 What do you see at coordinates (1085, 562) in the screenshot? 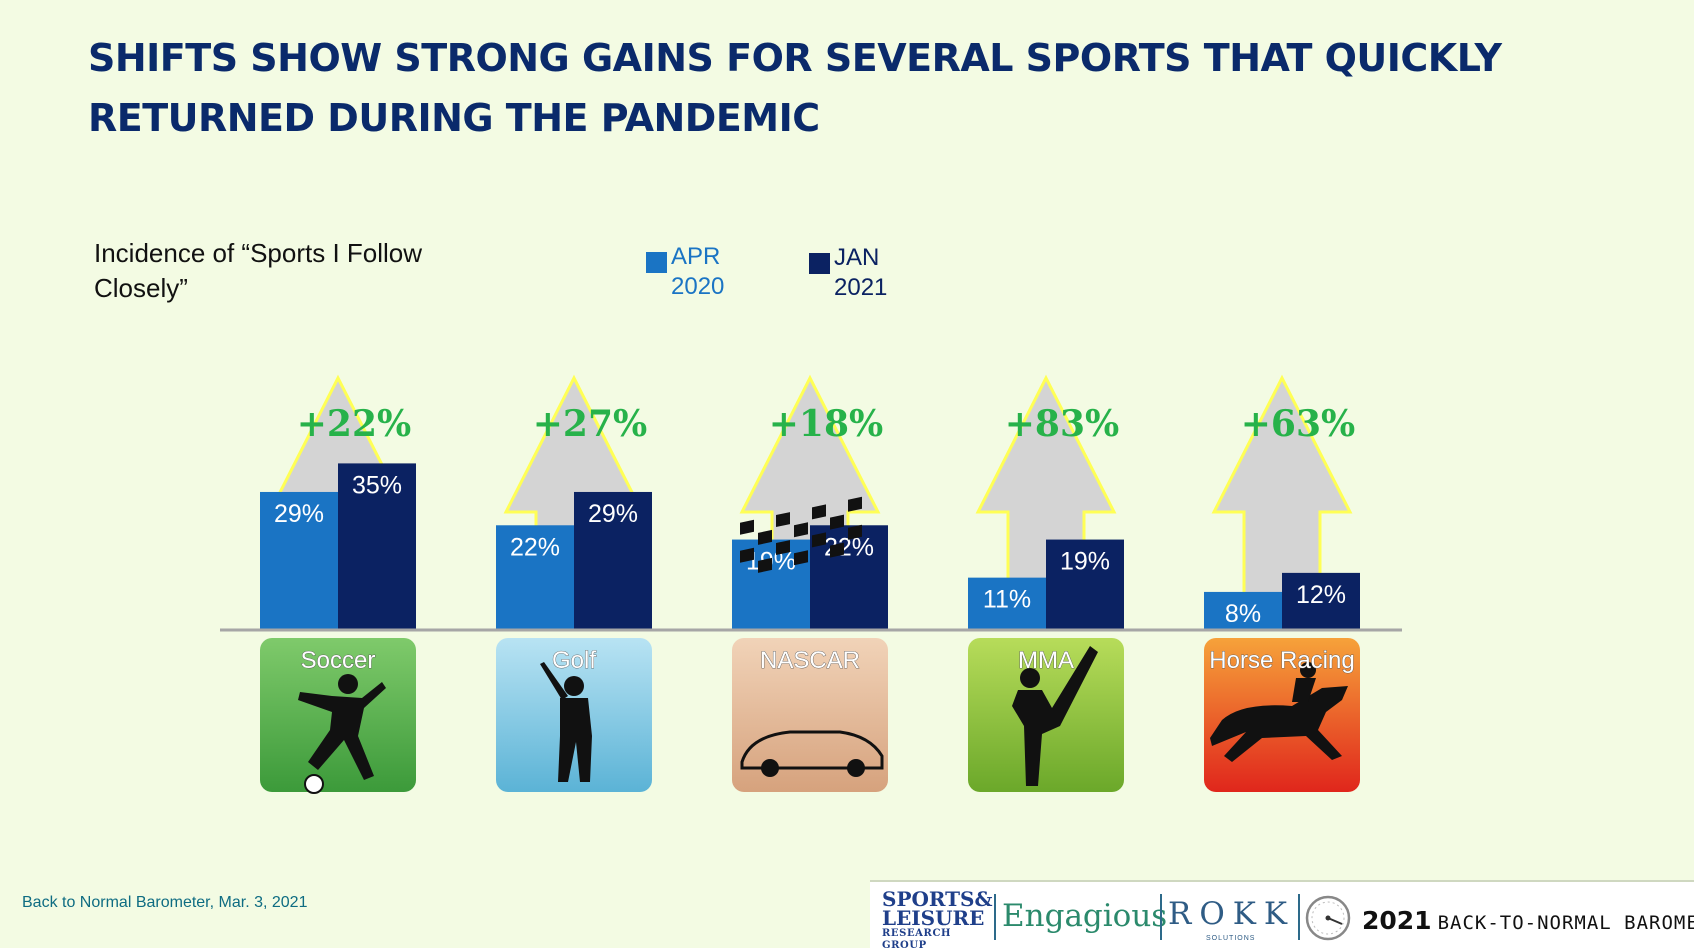
I see `bar-value-label: 19%` at bounding box center [1085, 562].